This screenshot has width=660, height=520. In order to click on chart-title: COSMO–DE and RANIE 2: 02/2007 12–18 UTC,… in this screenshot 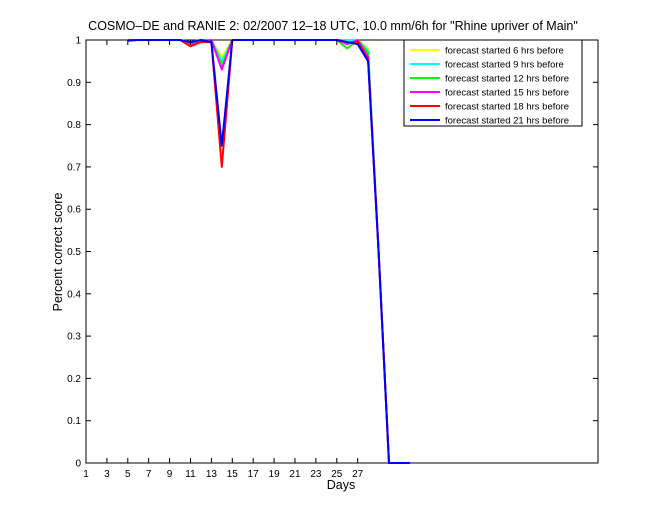, I will do `click(333, 26)`.